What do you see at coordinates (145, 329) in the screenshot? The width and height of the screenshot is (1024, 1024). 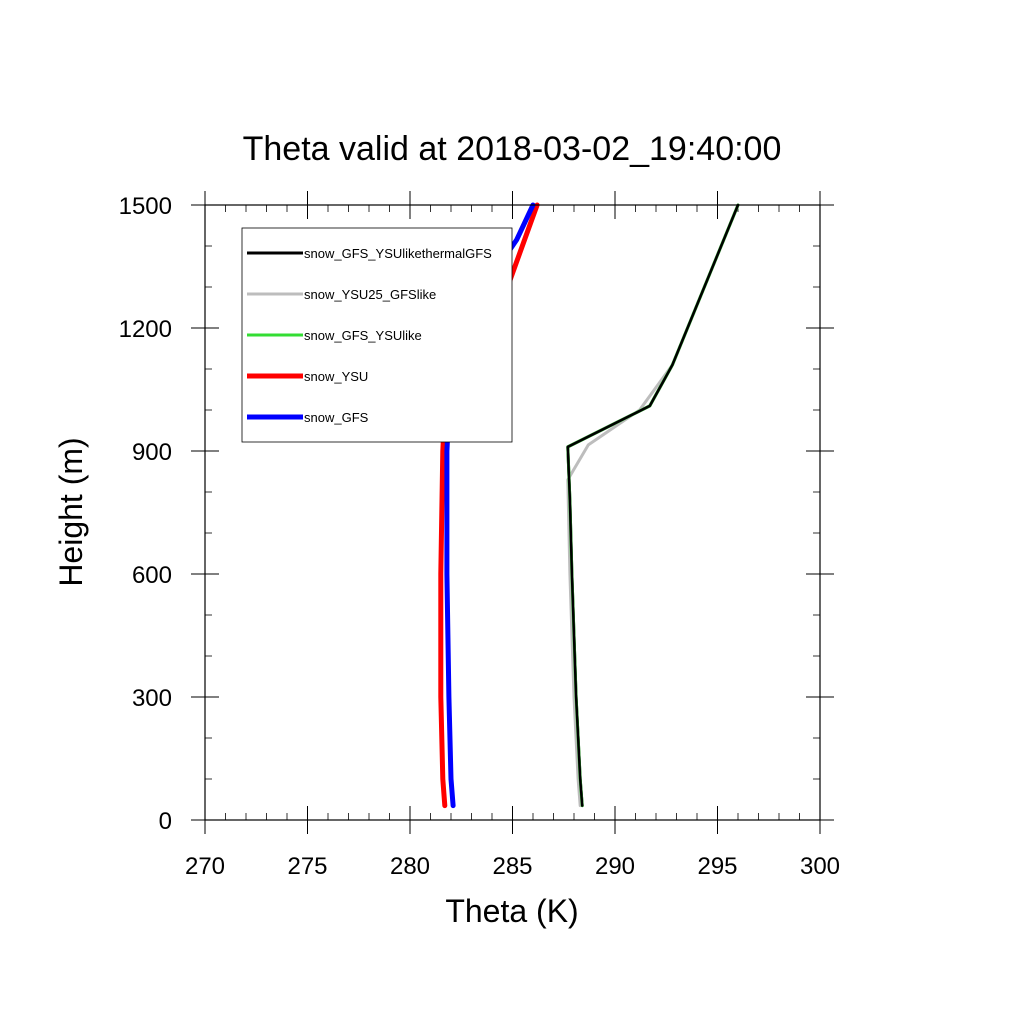 I see `y-tick-label: 1200` at bounding box center [145, 329].